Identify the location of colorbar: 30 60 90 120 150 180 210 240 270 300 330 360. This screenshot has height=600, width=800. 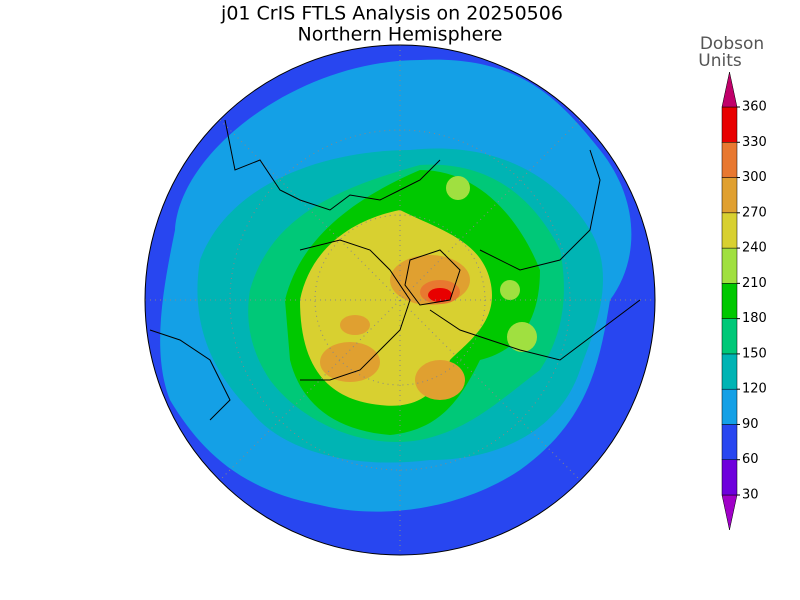
(744, 301).